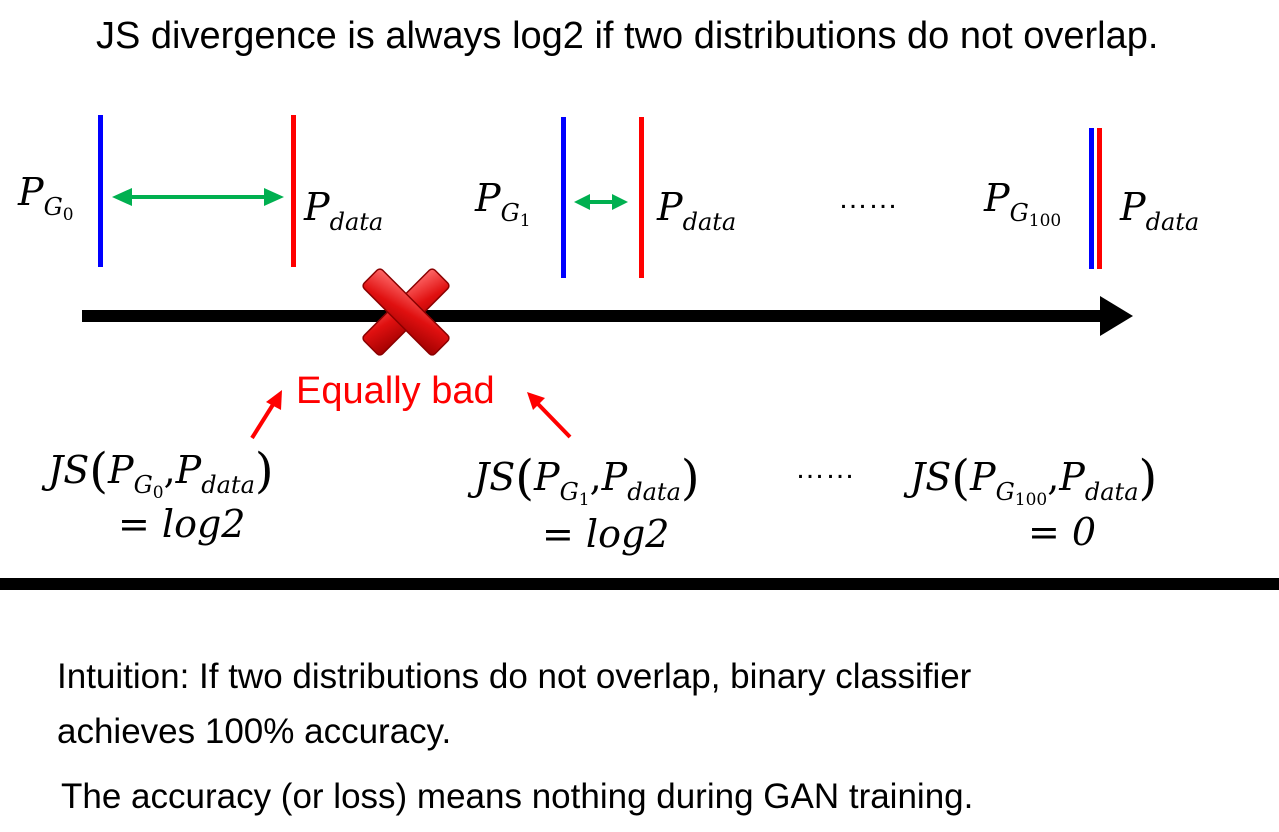 The width and height of the screenshot is (1279, 832). Describe the element at coordinates (161, 473) in the screenshot. I see `js-formula-0: JS(PG0,Pdata)` at that location.